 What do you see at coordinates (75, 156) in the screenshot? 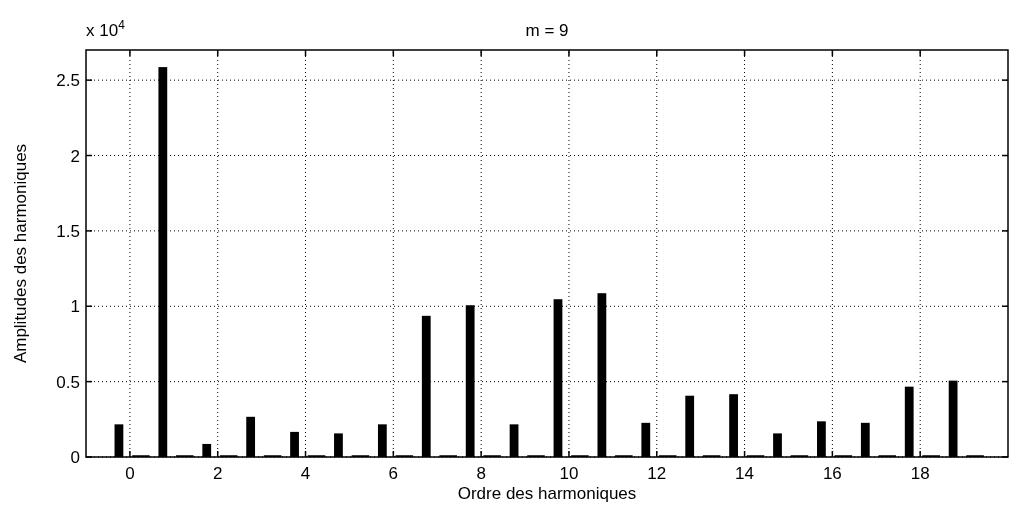
I see `y-tick-label: 2` at bounding box center [75, 156].